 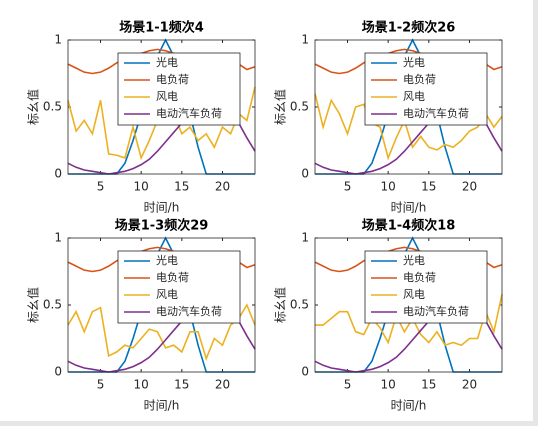 What do you see at coordinates (162, 226) in the screenshot?
I see `chart-title: 场景1-3频次29` at bounding box center [162, 226].